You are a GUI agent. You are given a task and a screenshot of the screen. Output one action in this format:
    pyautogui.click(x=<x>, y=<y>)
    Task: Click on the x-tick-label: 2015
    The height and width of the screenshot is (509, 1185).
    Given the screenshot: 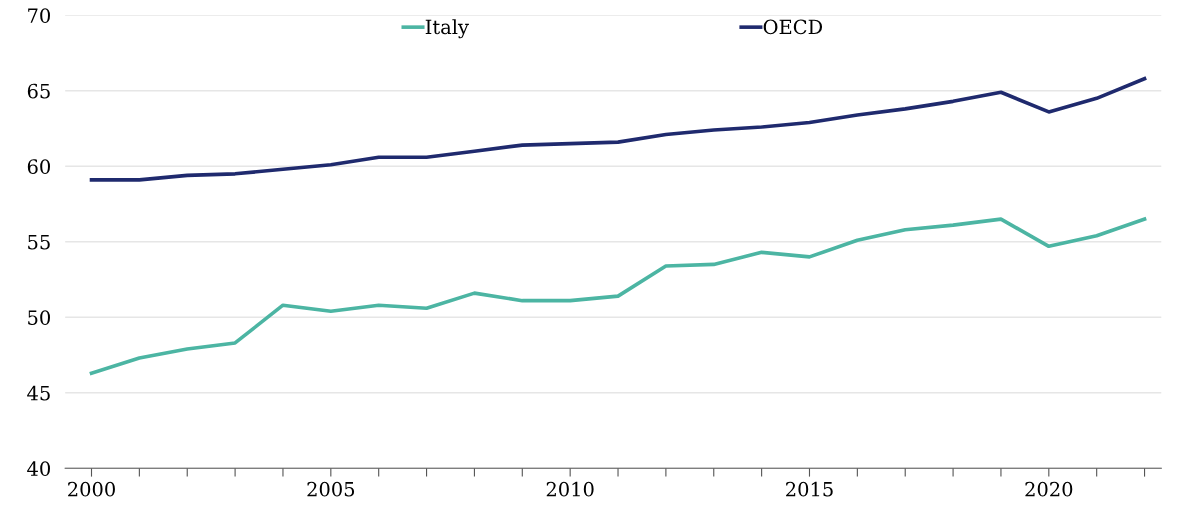 What is the action you would take?
    pyautogui.click(x=809, y=489)
    